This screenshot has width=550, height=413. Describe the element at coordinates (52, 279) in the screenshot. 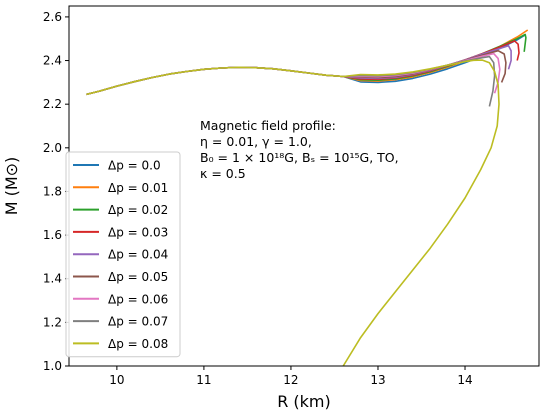

I see `y-tick-label-2: 1.4` at that location.